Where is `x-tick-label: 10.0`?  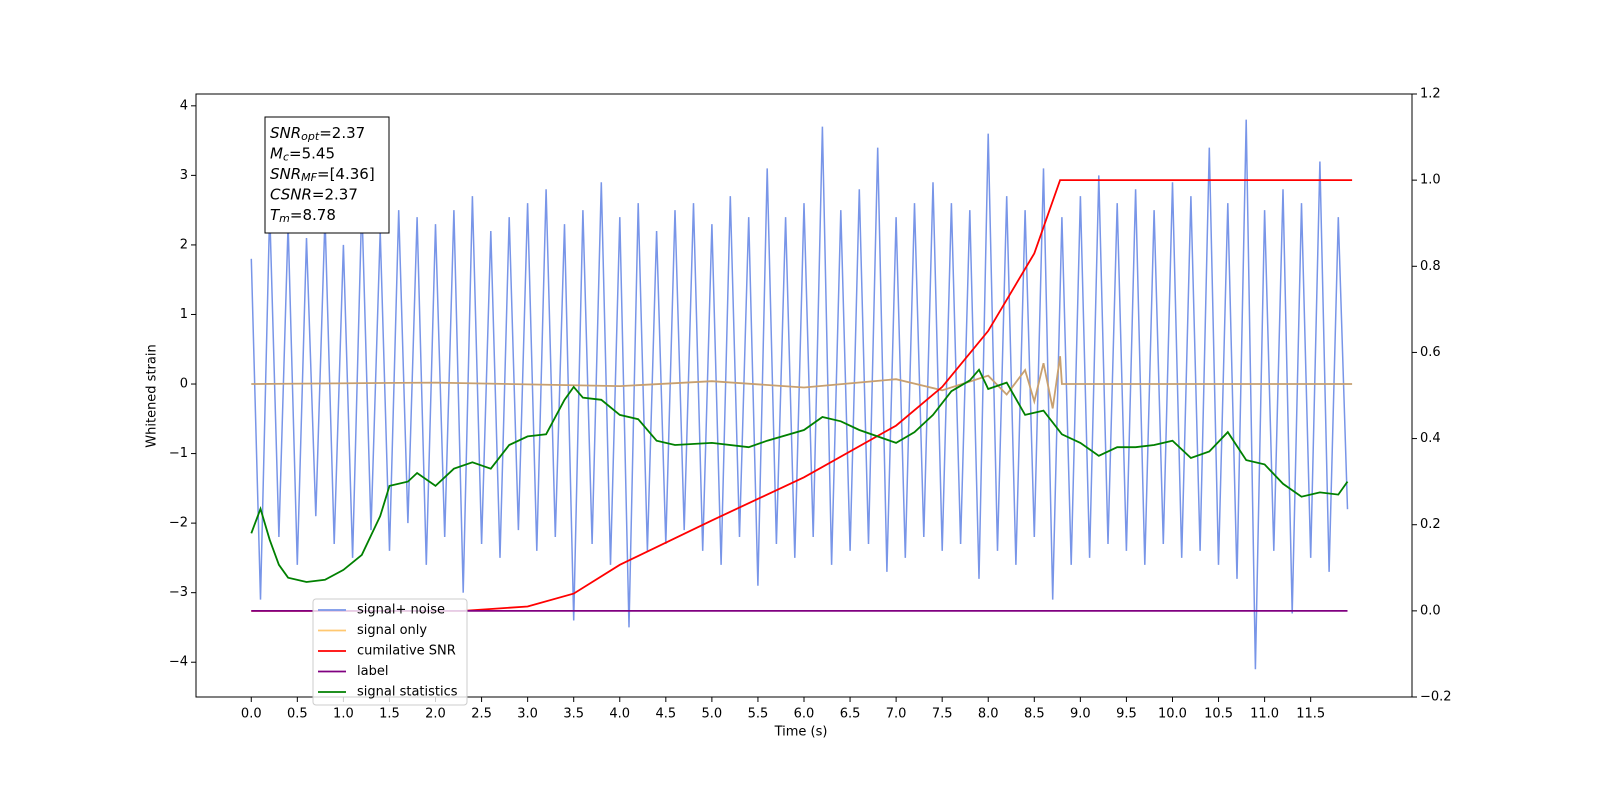
x-tick-label: 10.0 is located at coordinates (1172, 714).